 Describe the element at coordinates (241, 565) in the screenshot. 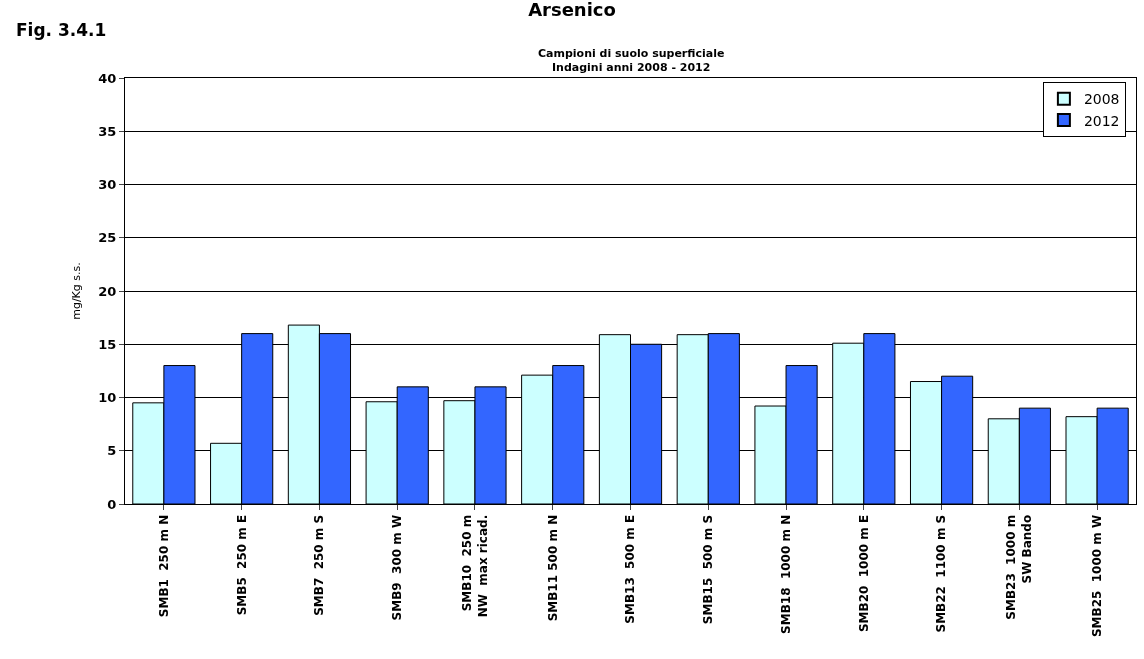

I see `x-tick-label: SMB5 250 m E` at that location.